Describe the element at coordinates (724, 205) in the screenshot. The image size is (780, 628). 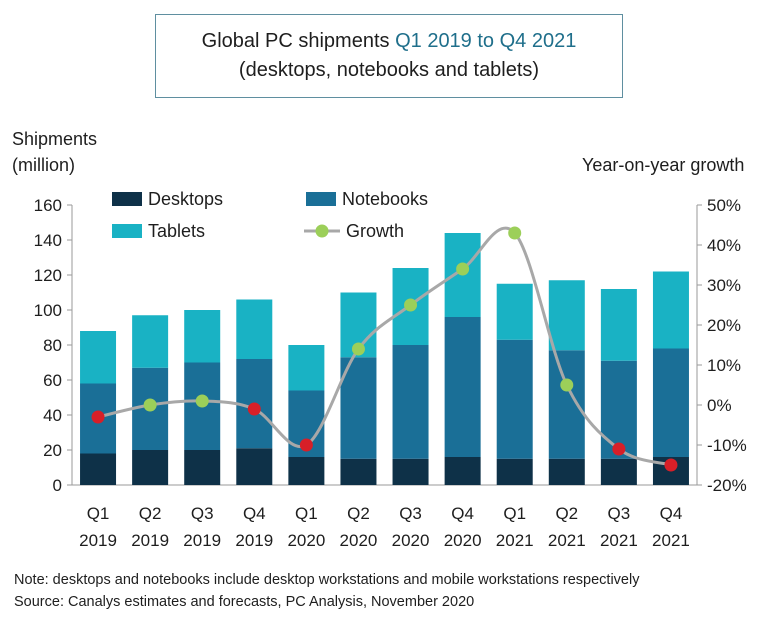
I see `y2-tick-label: 50%` at that location.